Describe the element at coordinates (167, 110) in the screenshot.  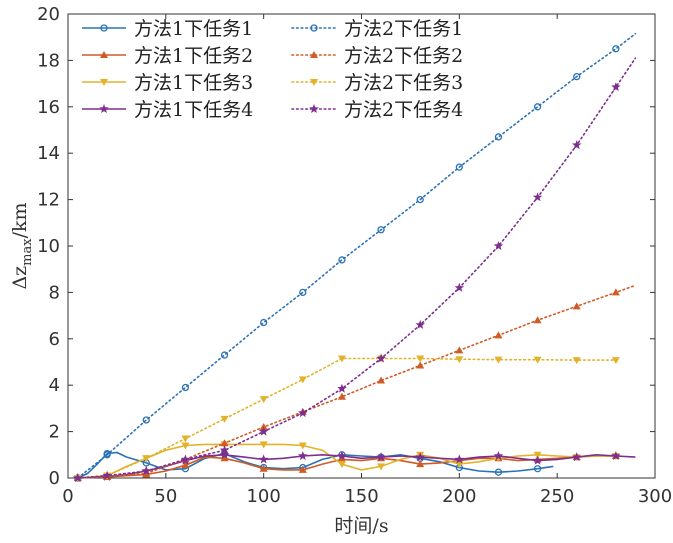
I see `legend-item: 方法1下任务4` at that location.